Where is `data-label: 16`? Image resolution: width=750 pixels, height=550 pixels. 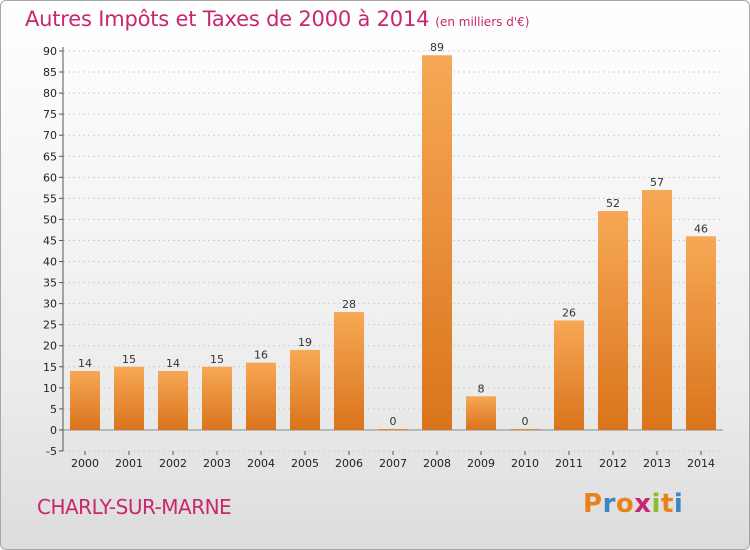 data-label: 16 is located at coordinates (261, 355).